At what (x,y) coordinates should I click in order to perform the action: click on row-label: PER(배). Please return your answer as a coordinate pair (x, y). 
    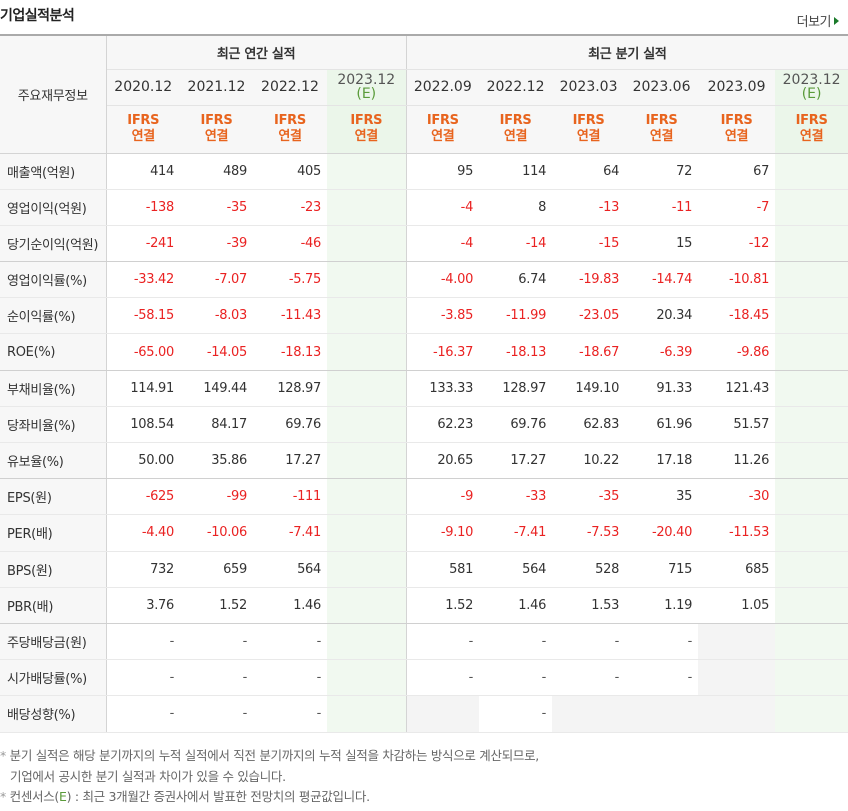
    Looking at the image, I should click on (53, 533).